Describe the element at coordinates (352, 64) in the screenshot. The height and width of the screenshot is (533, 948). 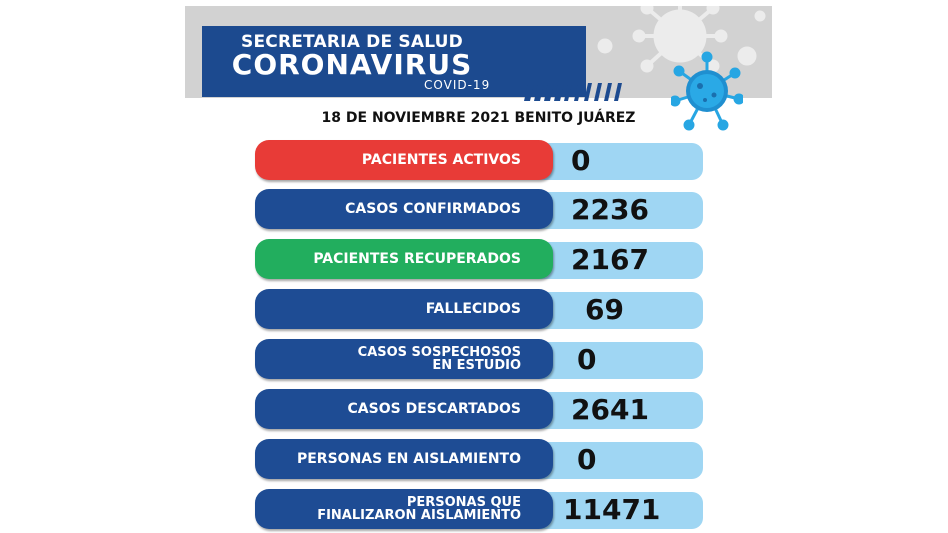
I see `header-coronavirus: CORONAVIRUS` at that location.